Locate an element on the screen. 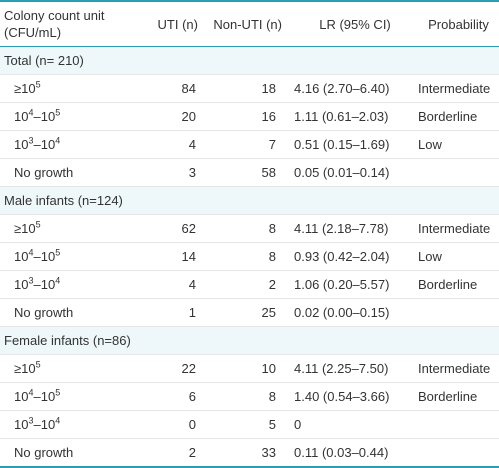 This screenshot has width=499, height=468. lr-ci-cell: 0.05 (0.01–0.14) is located at coordinates (353, 172).